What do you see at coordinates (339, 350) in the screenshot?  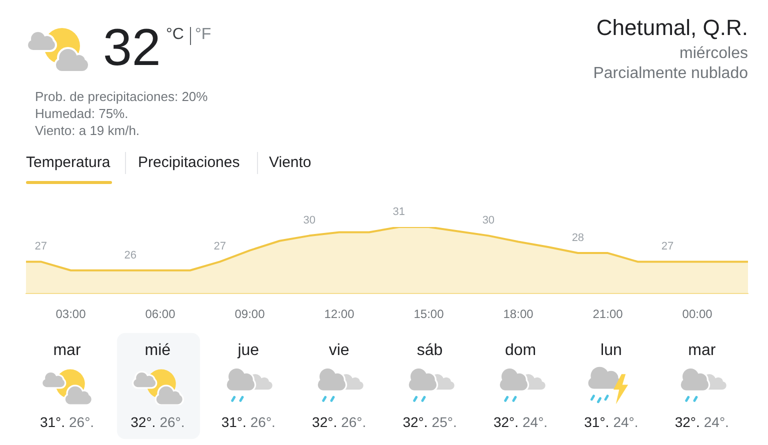 I see `annotation: vie` at bounding box center [339, 350].